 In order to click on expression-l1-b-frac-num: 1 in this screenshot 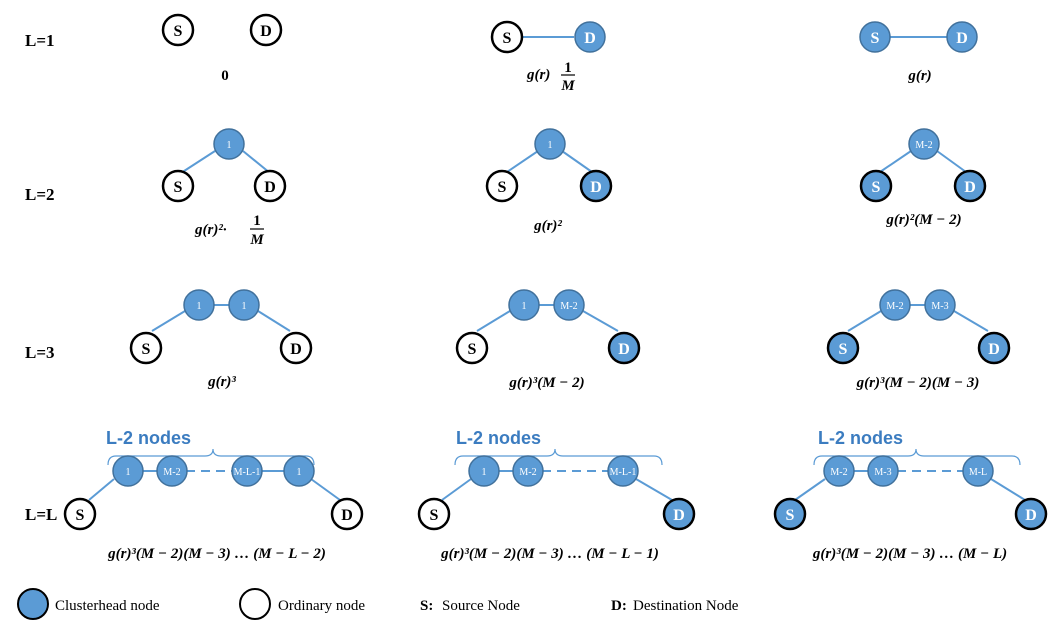, I will do `click(568, 68)`.